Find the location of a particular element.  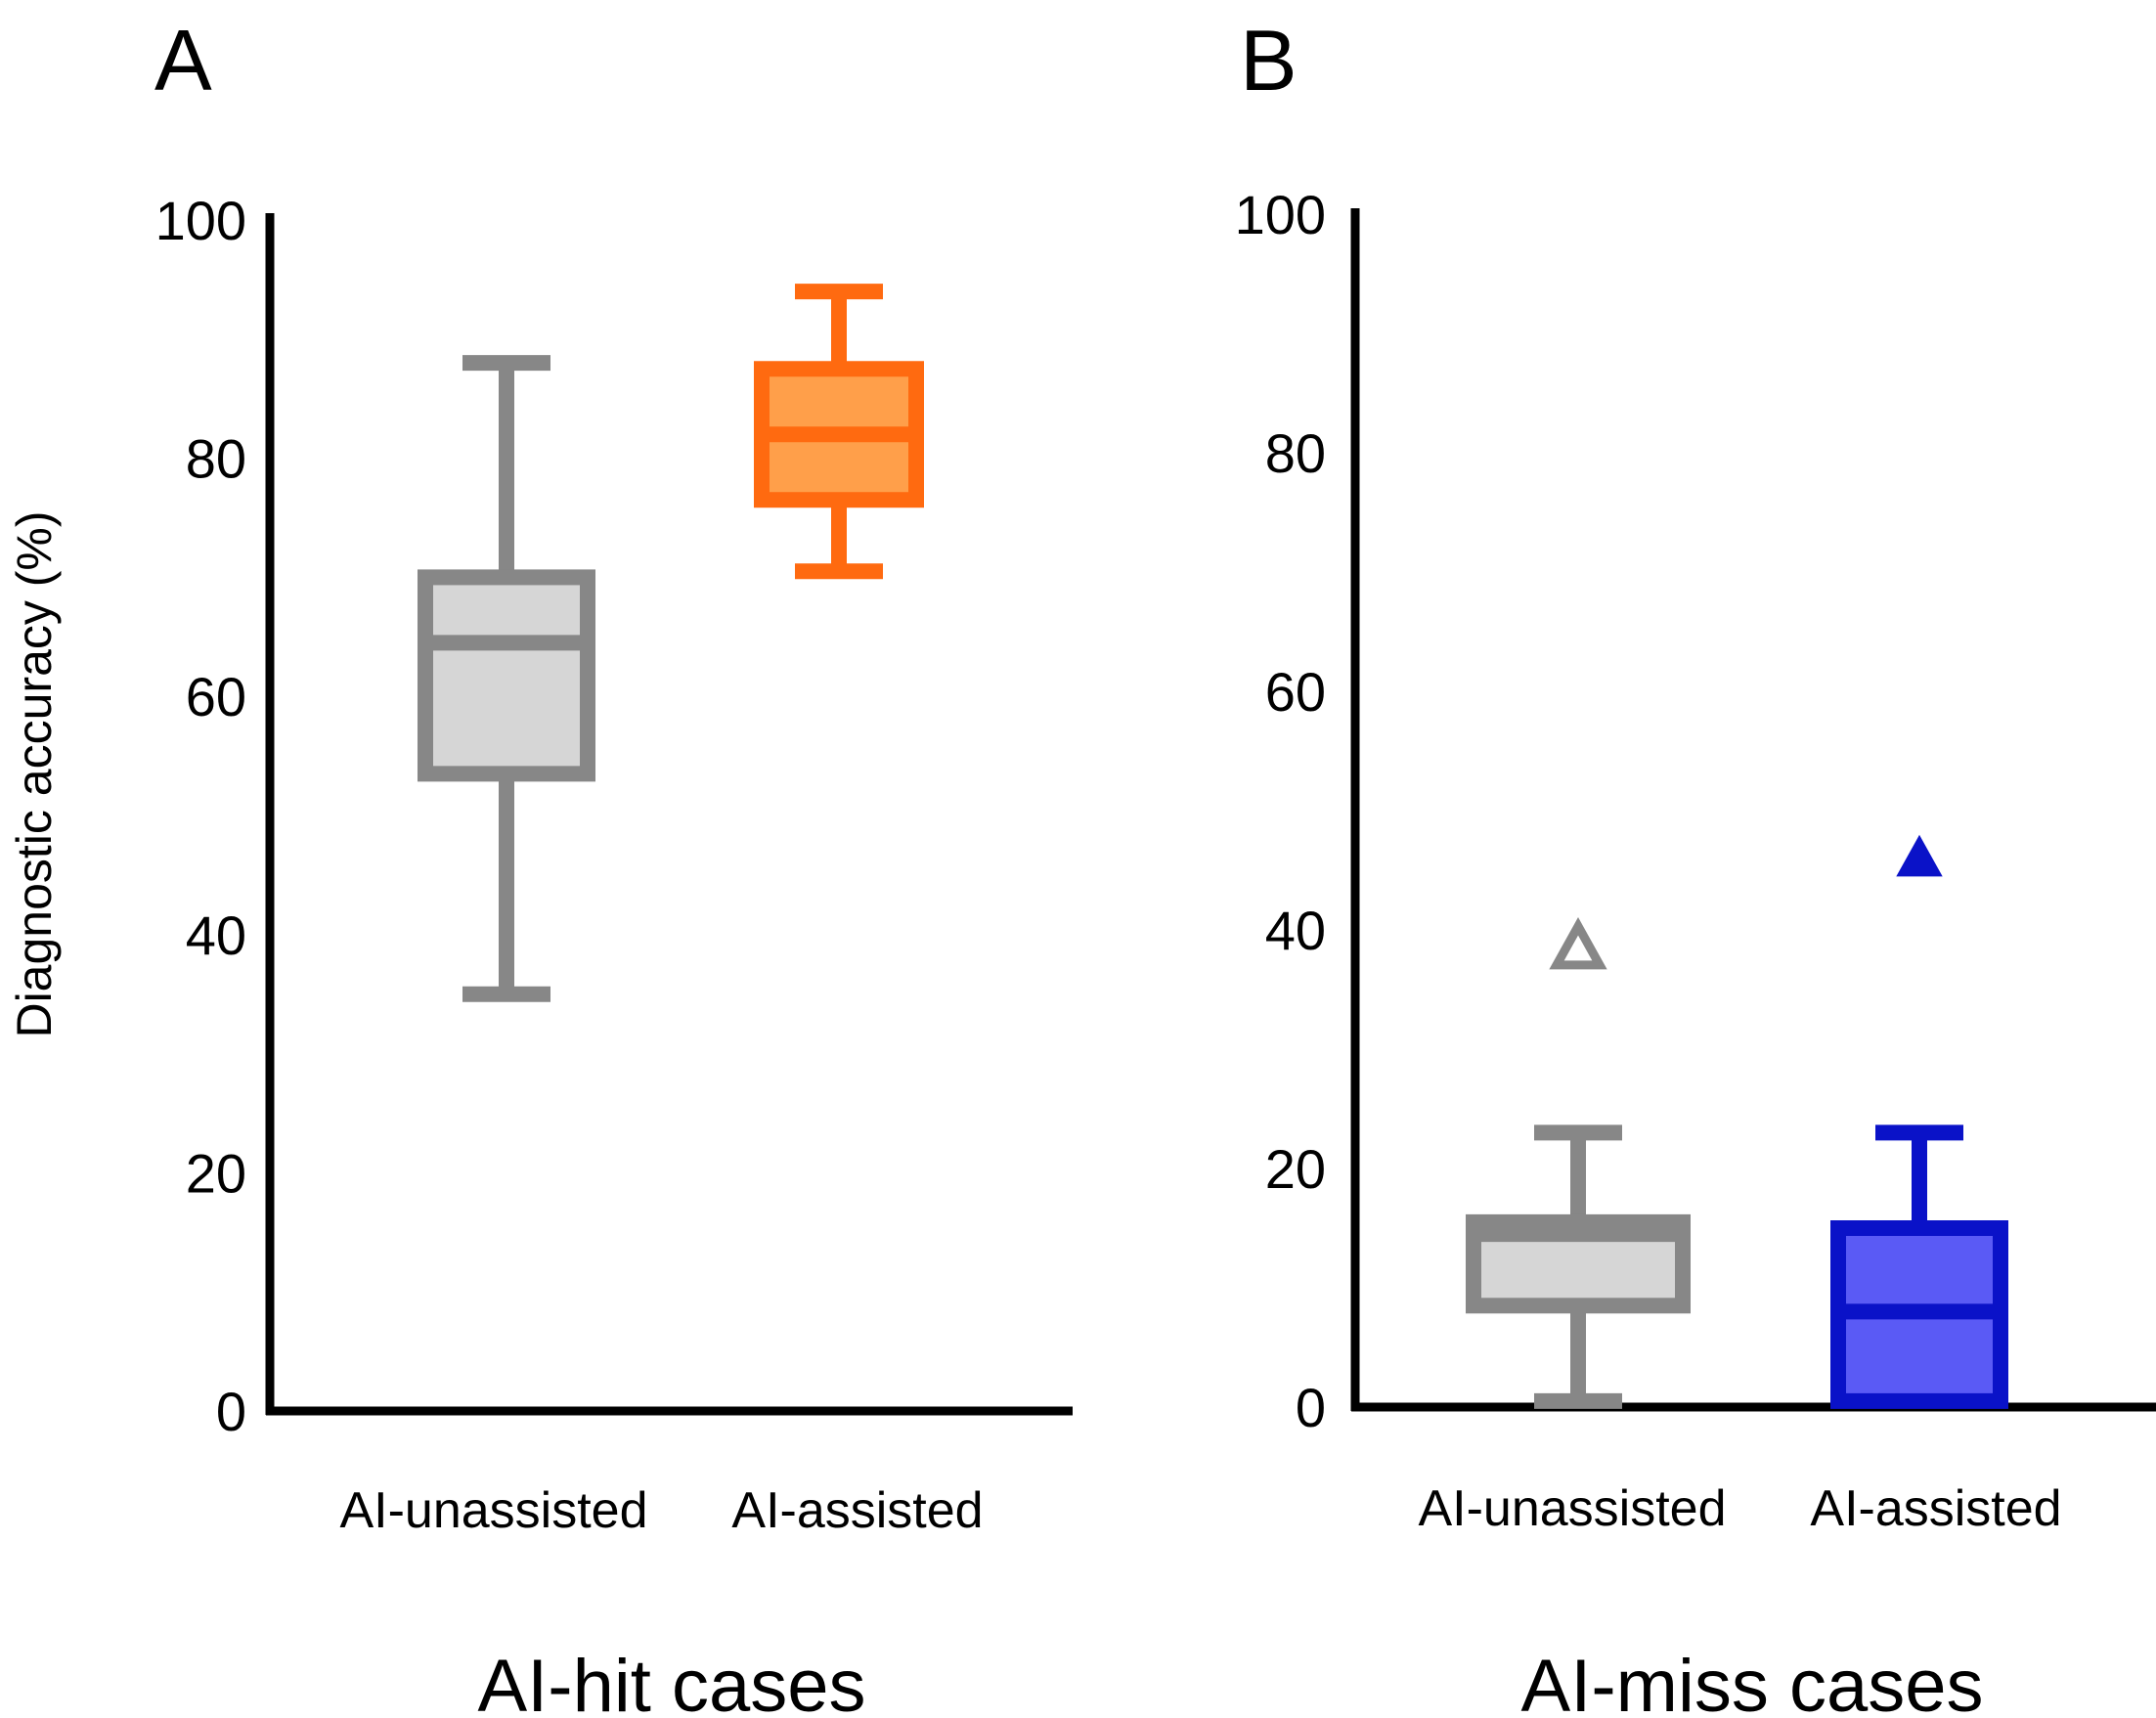

panel-b-y-tick-label: 100 is located at coordinates (1280, 214).